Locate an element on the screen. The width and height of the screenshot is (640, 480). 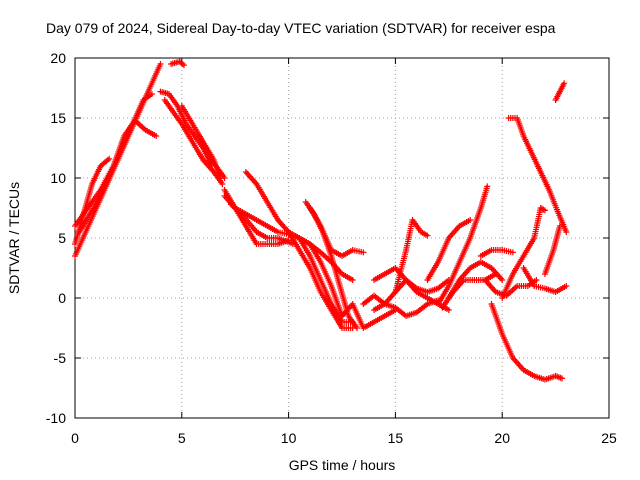
x-tick-label: 20 is located at coordinates (502, 438).